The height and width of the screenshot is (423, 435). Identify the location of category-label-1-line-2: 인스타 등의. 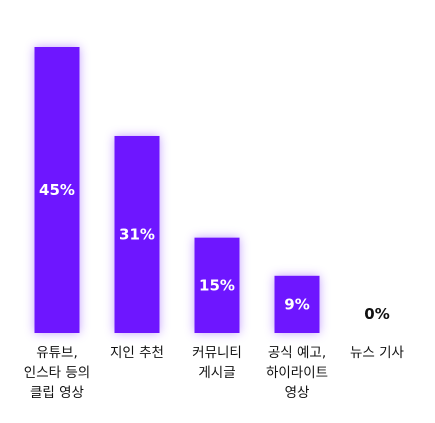
(57, 373).